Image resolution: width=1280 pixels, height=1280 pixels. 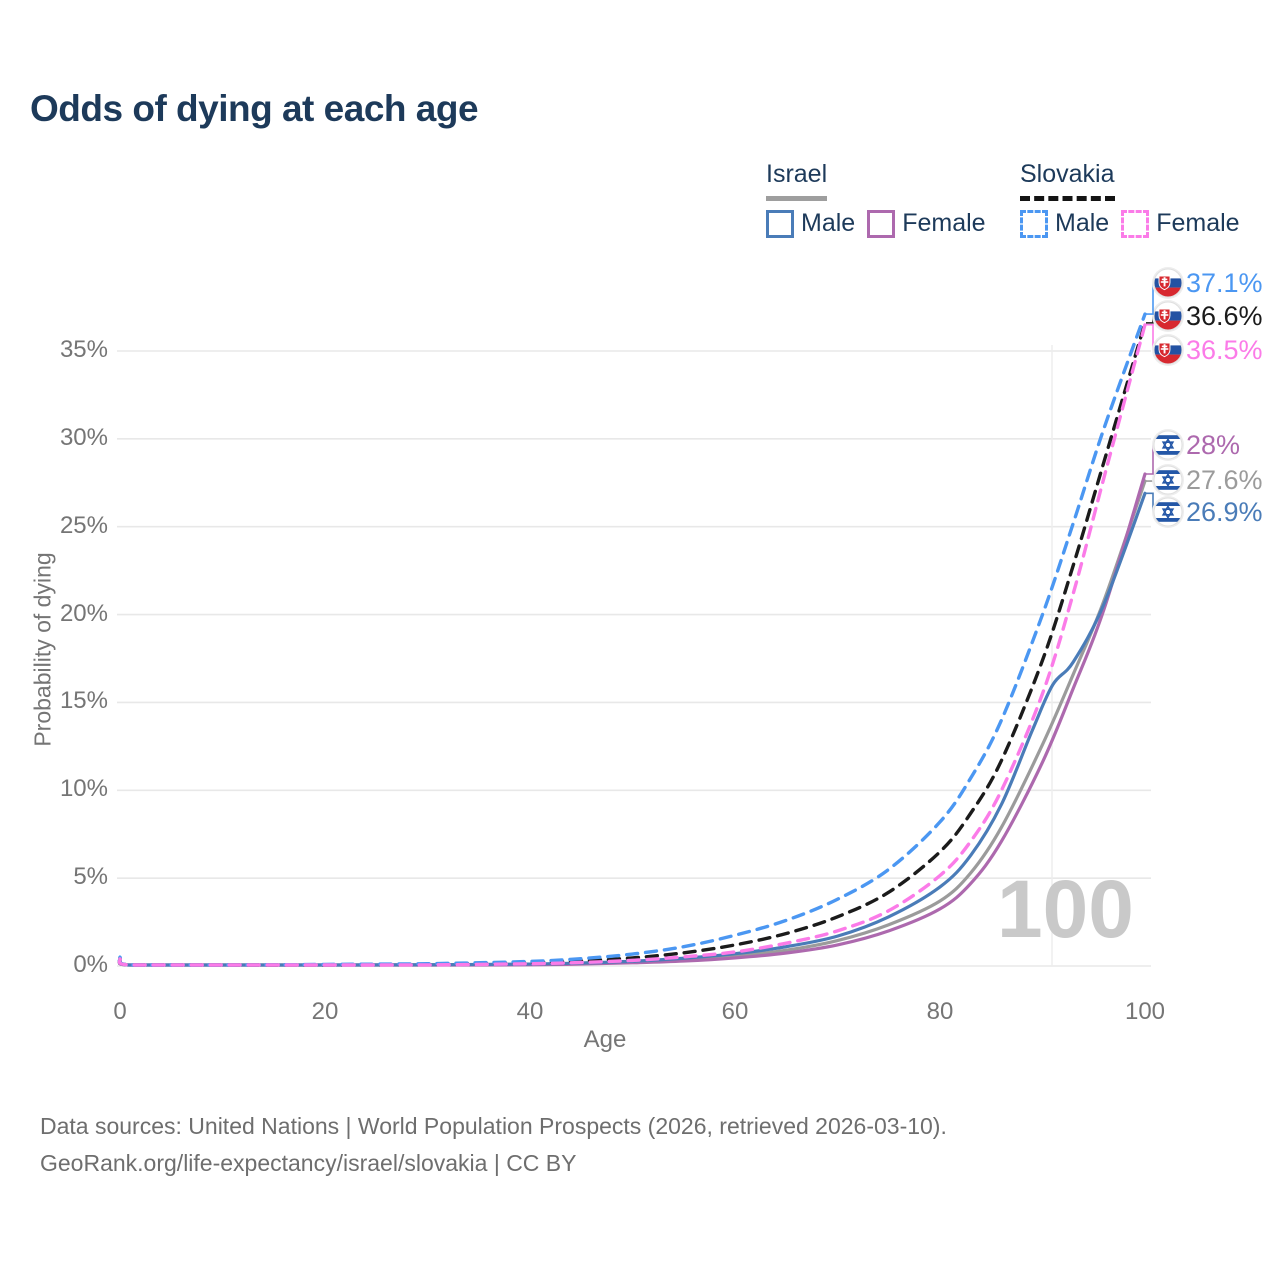 I want to click on y-tick-label-15: 15%, so click(x=83, y=701).